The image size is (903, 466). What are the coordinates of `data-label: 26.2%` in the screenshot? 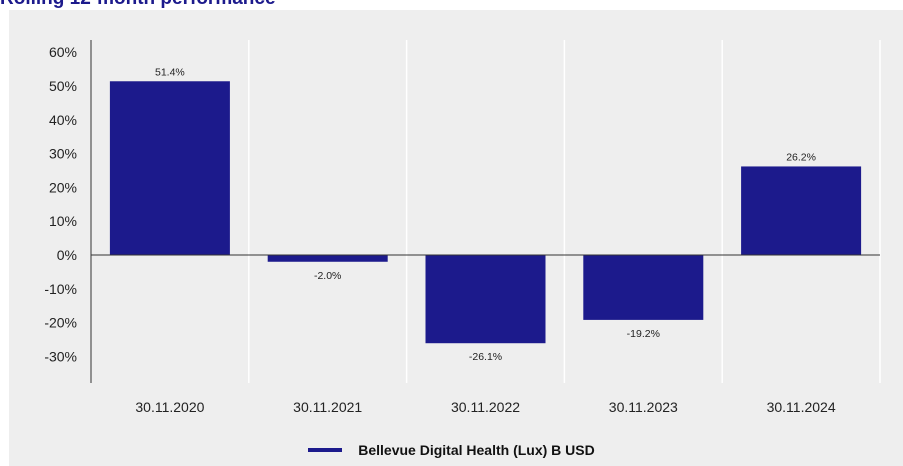 It's located at (801, 157).